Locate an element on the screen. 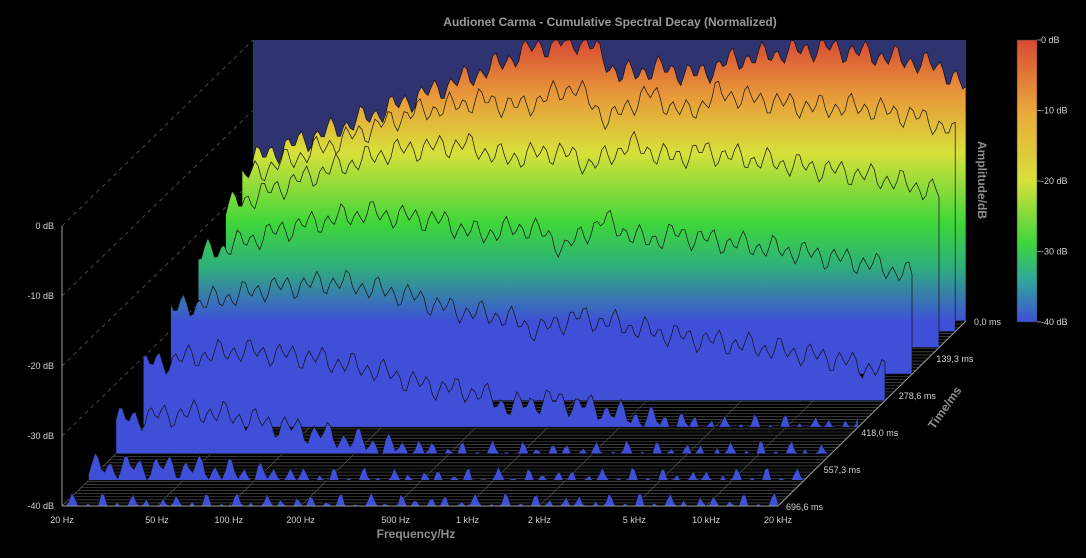 The height and width of the screenshot is (558, 1086). x-tick-label: 50 Hz is located at coordinates (157, 520).